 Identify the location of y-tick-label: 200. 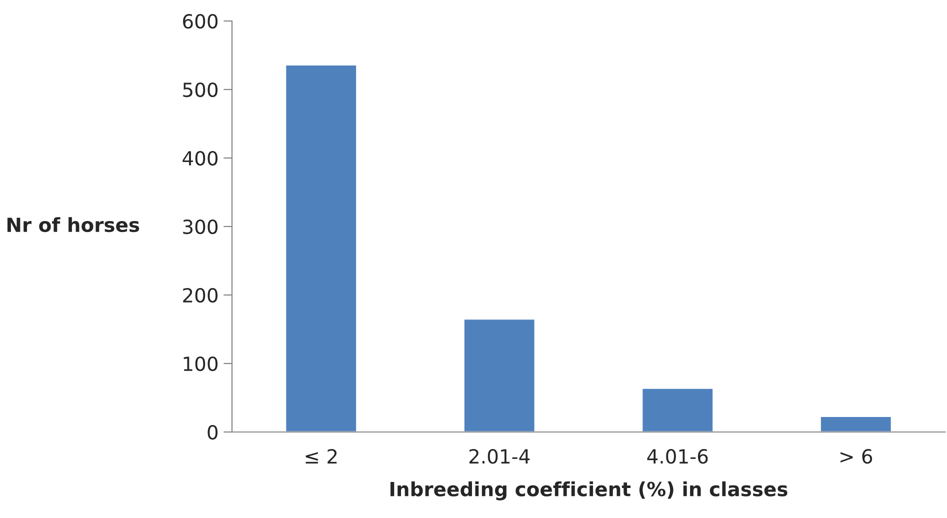
(200, 295).